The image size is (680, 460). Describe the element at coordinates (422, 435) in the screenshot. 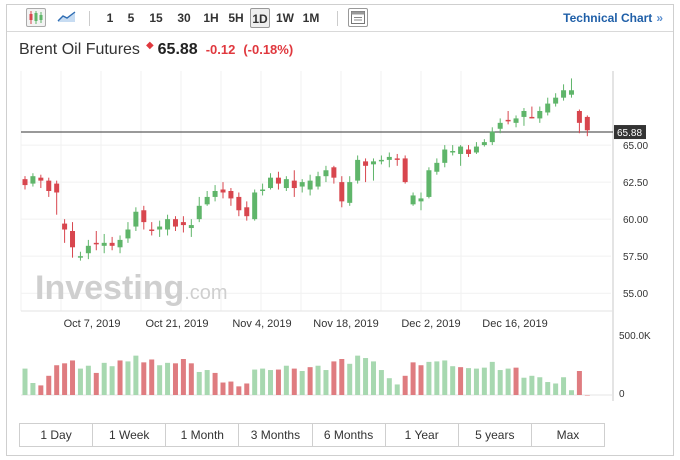

I see `range-button-1-year: 1 Year` at that location.